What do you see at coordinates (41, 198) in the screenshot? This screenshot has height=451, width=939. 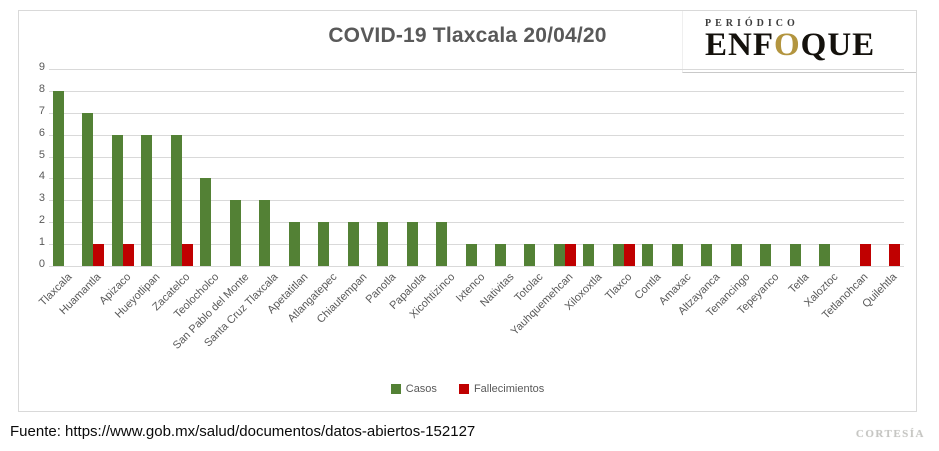 I see `y-tick-label: 3` at bounding box center [41, 198].